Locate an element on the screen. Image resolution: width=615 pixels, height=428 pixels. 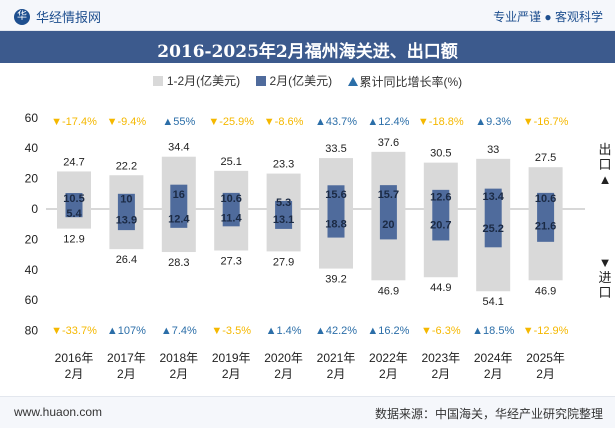
label-import-feb: 11.4 is located at coordinates (232, 219).